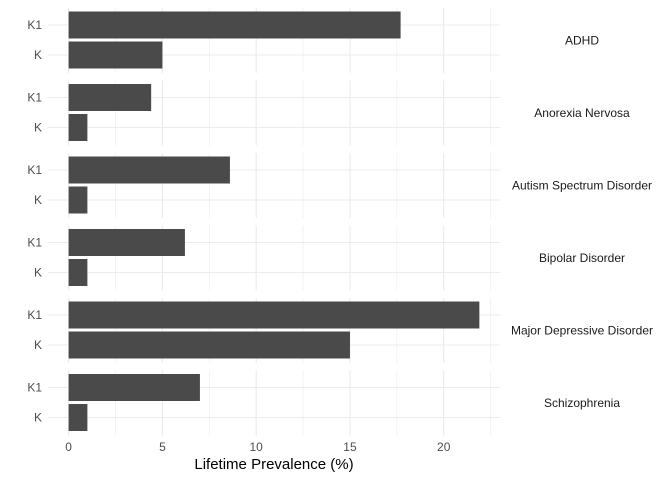 This screenshot has width=672, height=480. What do you see at coordinates (582, 258) in the screenshot?
I see `facet-label: Bipolar Disorder` at bounding box center [582, 258].